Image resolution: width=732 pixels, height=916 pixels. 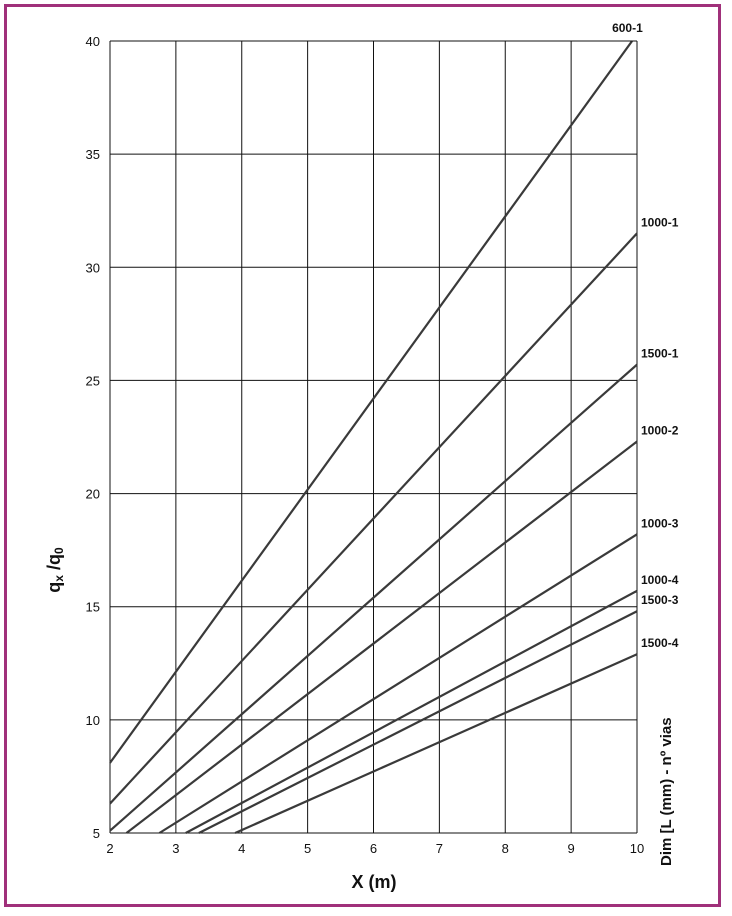 I want to click on x-tick-label: 7, so click(x=439, y=848).